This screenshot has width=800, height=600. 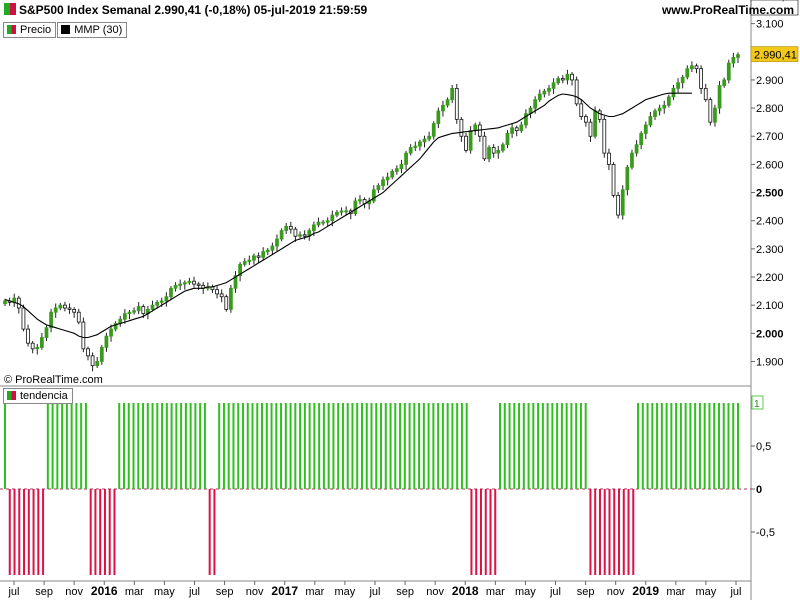 I want to click on indicator-label: tendencia, so click(x=38, y=396).